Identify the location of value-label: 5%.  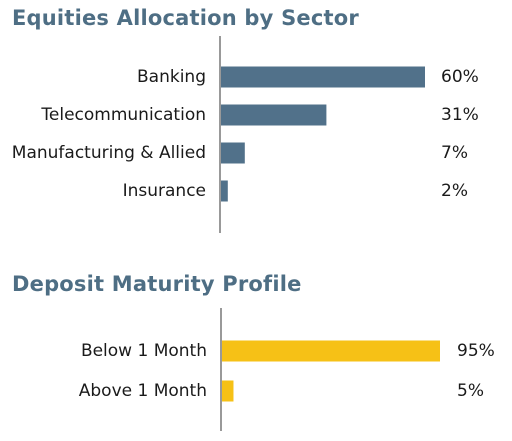
(470, 391).